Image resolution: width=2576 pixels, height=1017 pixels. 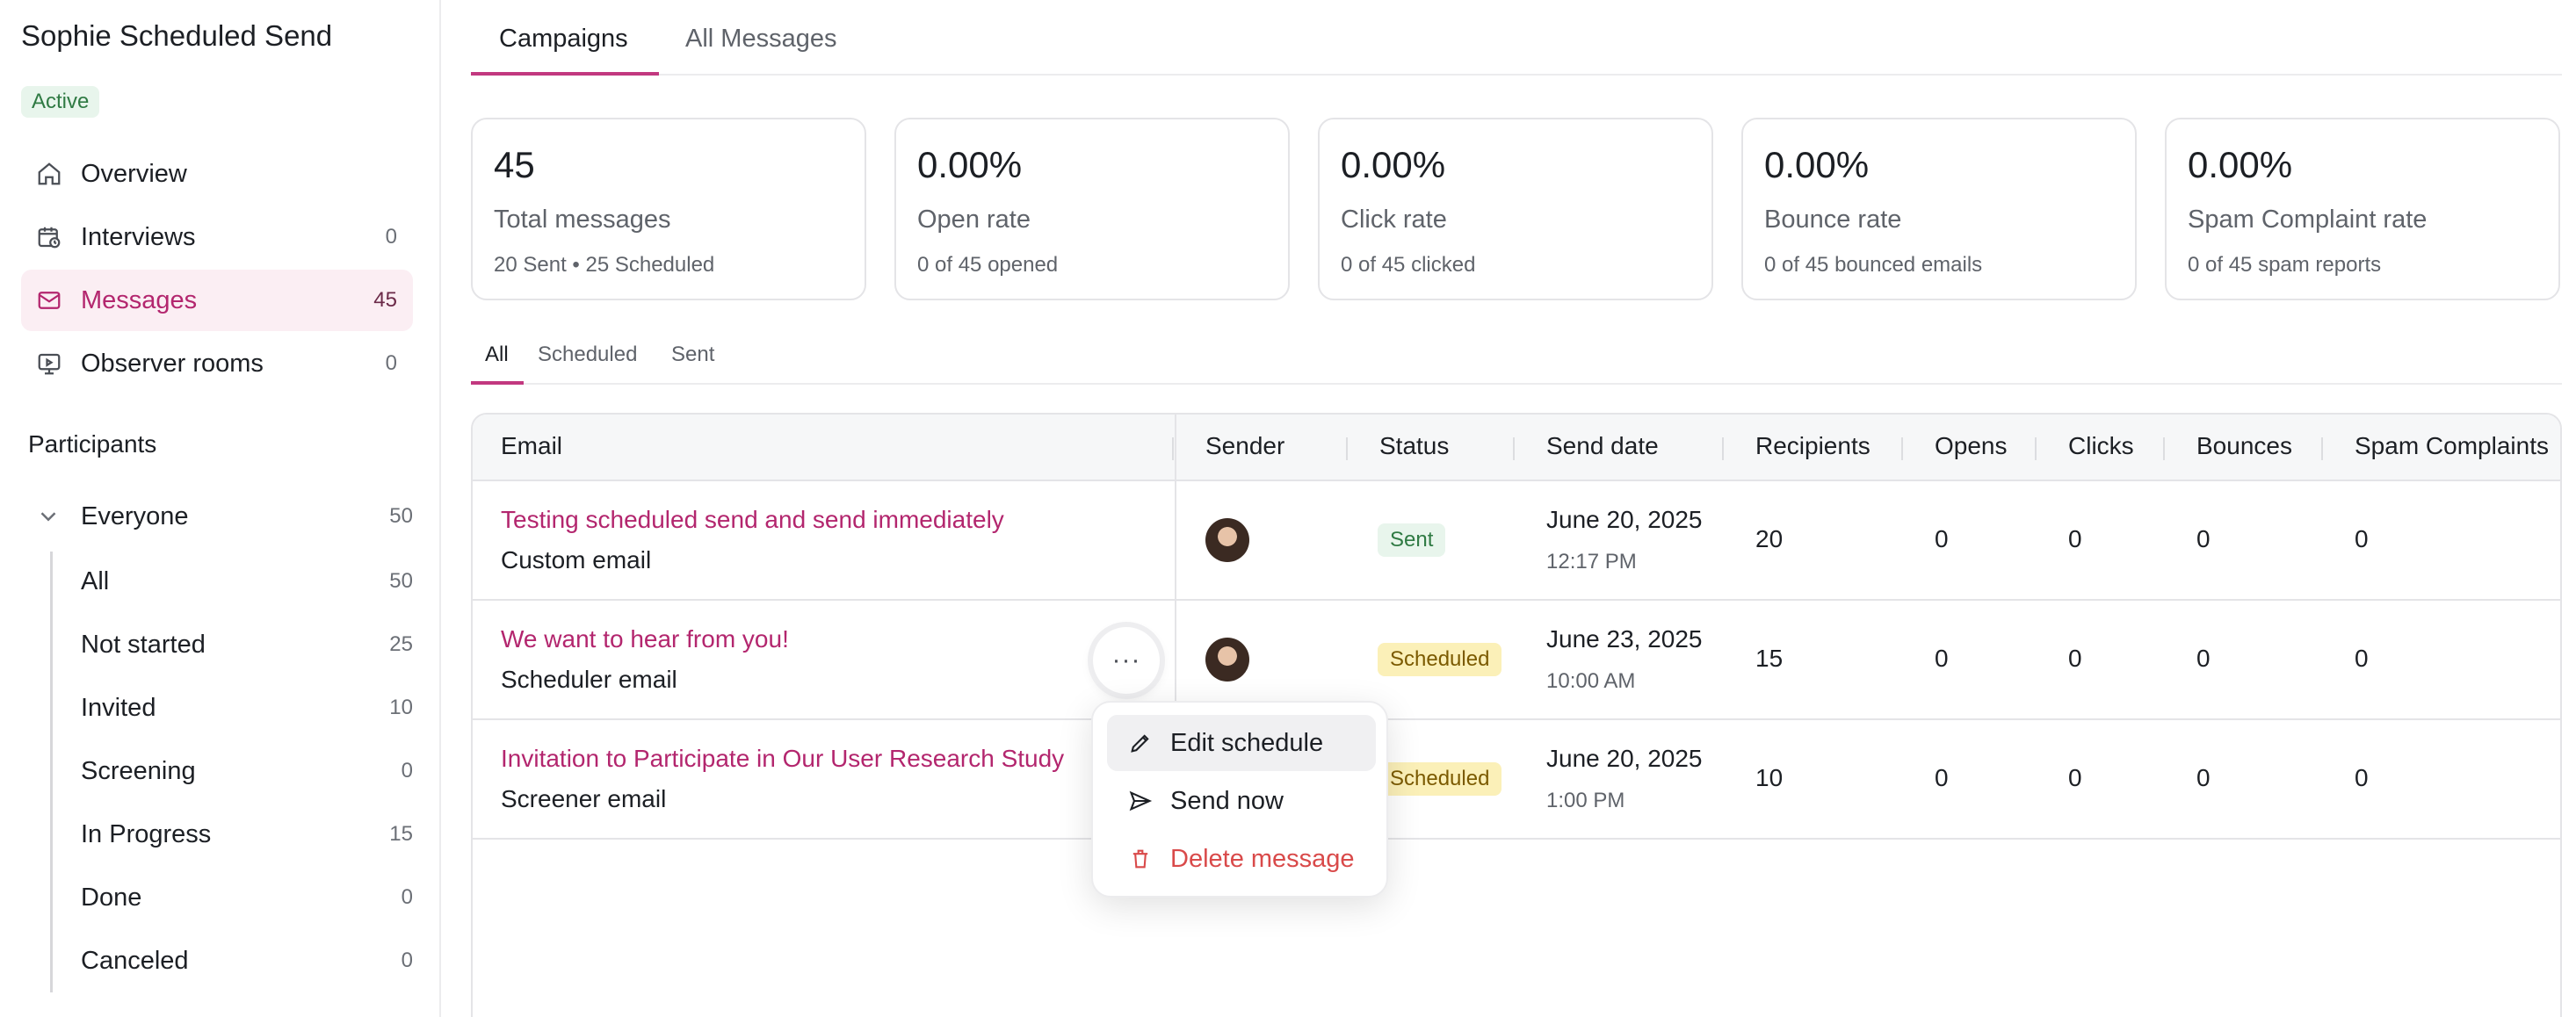 What do you see at coordinates (668, 209) in the screenshot?
I see `stat-card-total-messages: 45 Total messages 20 Sent • 25 Scheduled` at bounding box center [668, 209].